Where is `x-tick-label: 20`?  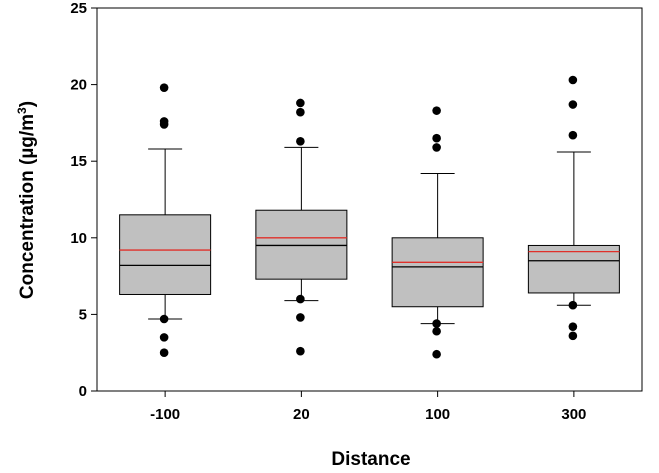
x-tick-label: 20 is located at coordinates (301, 414).